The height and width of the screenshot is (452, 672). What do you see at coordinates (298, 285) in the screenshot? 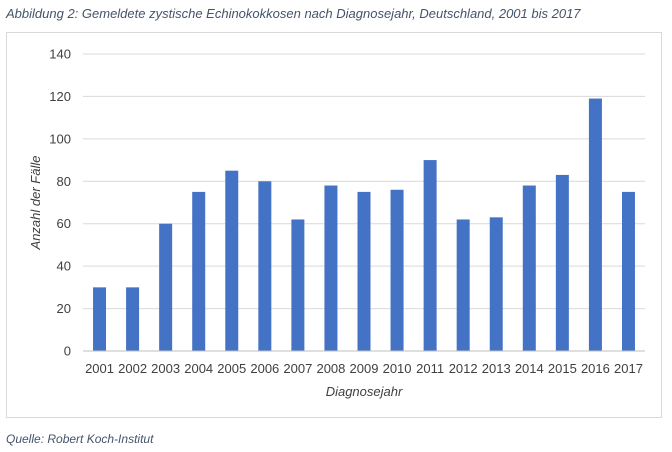
I see `bar-2007` at bounding box center [298, 285].